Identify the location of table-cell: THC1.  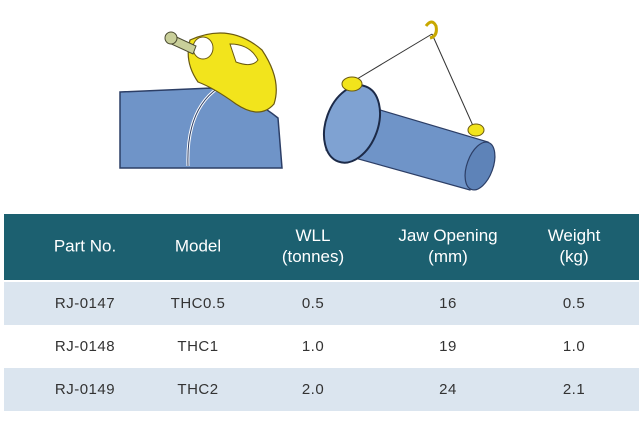
(197, 346).